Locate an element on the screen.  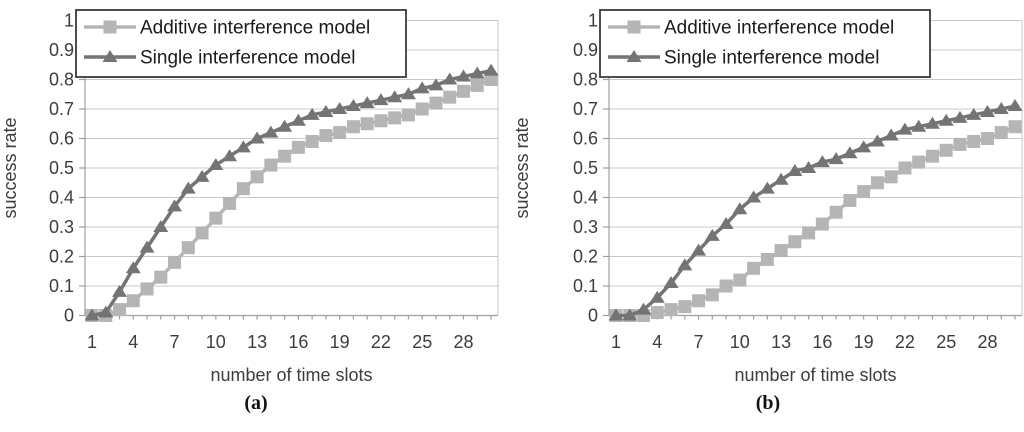
y-tick-label: 0.3 is located at coordinates (61, 227).